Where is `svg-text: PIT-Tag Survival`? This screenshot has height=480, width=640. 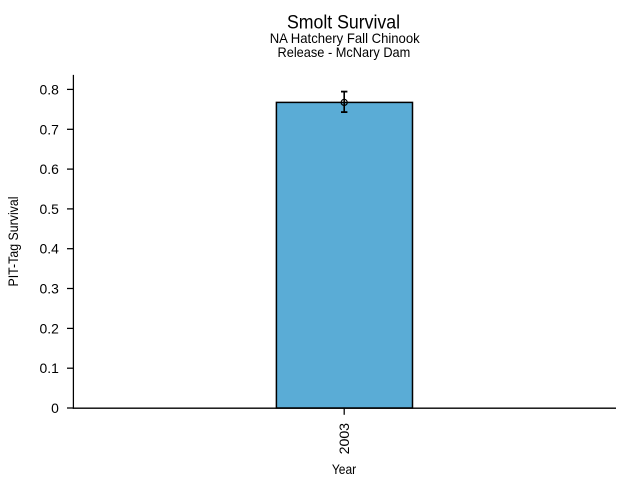 svg-text: PIT-Tag Survival is located at coordinates (13, 242).